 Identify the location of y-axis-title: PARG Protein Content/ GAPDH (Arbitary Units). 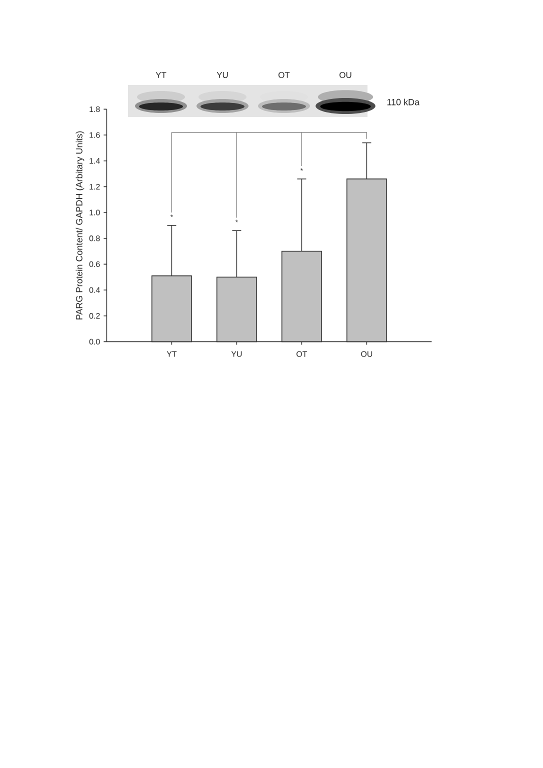
(80, 225).